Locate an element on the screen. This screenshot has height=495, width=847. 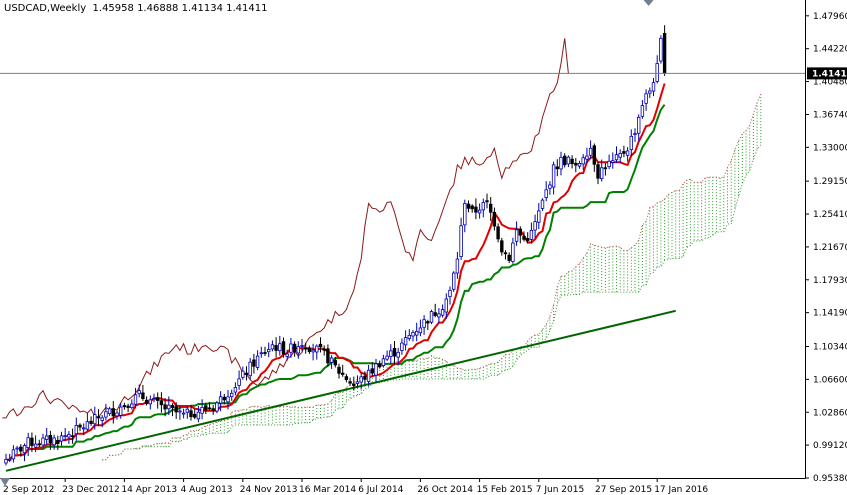
ohlc-values: 1.45958 1.46888 1.41134 1.41411 is located at coordinates (180, 8).